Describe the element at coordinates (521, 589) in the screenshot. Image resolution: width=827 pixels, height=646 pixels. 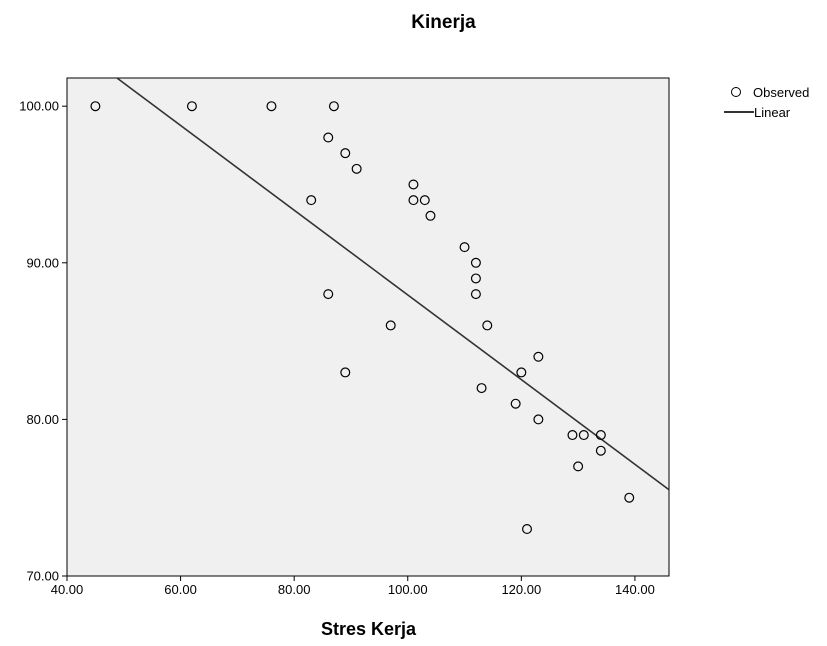
I see `x-tick-label: 120.00` at that location.